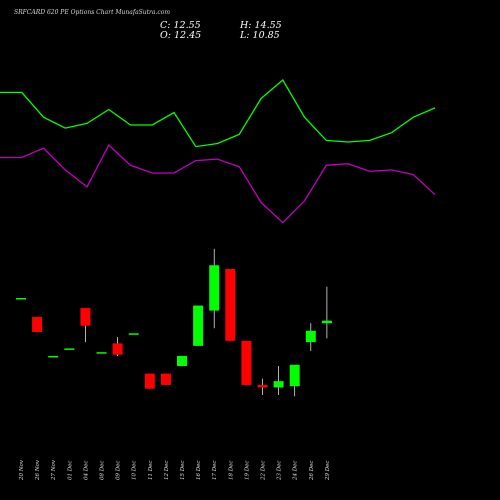 This screenshot has width=500, height=500. Describe the element at coordinates (312, 471) in the screenshot. I see `x-tick-label: 26 Dec` at that location.